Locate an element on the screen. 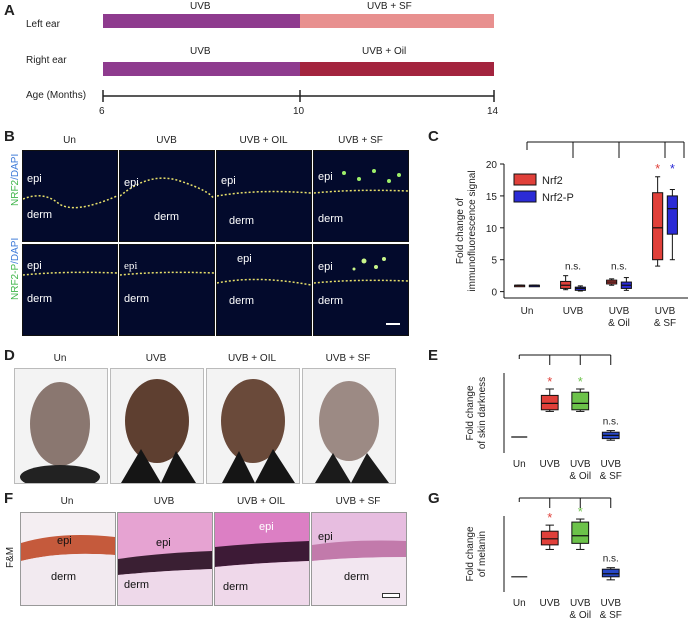 Image resolution: width=700 pixels, height=628 pixels. b-col-uvb-oil: UVB + OIL is located at coordinates (263, 140).